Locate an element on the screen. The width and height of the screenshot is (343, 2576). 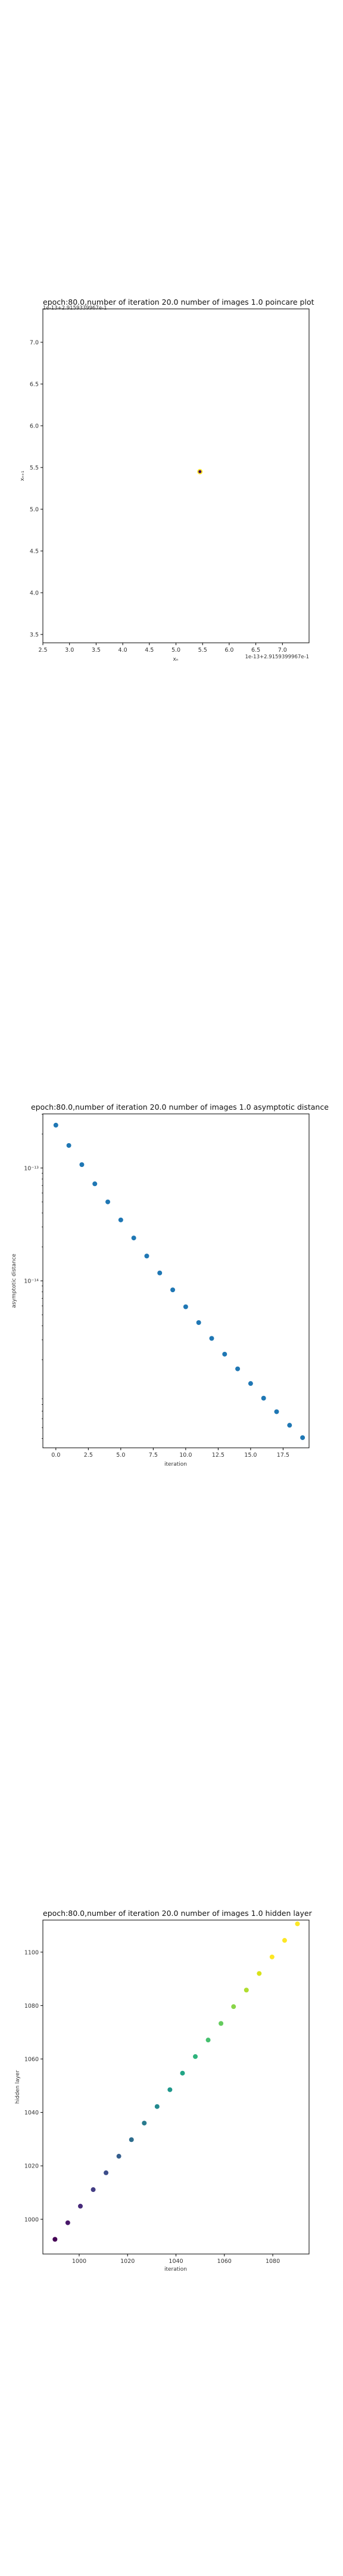
poincare-y-tick-label: 6.0 is located at coordinates (35, 427).